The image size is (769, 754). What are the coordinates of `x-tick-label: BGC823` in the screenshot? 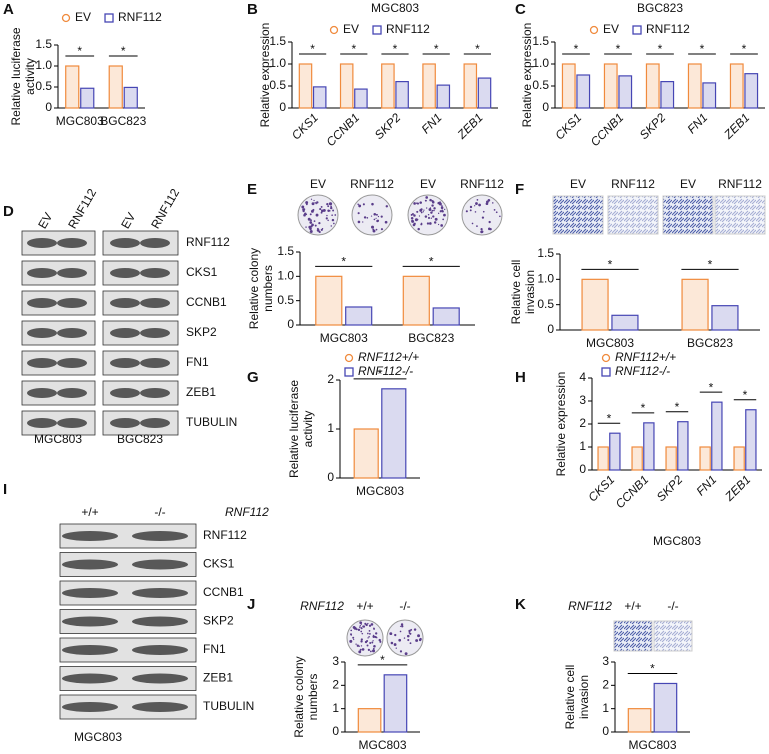 It's located at (710, 343).